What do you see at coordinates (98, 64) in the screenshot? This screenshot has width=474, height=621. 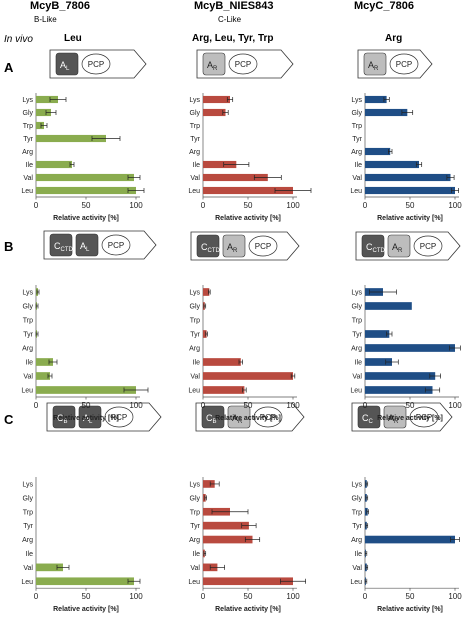 I see `domain-diagram-a-1: AL PCP` at bounding box center [98, 64].